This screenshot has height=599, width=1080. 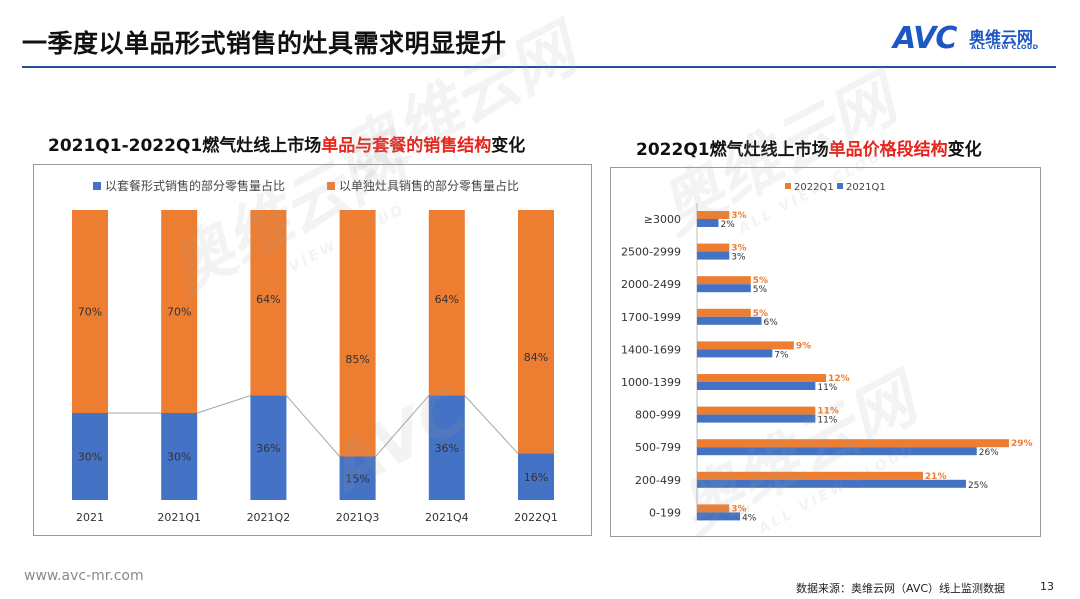 What do you see at coordinates (429, 185) in the screenshot?
I see `legend-label-single: 以单独灶具销售的部分零售量占比` at bounding box center [429, 185].